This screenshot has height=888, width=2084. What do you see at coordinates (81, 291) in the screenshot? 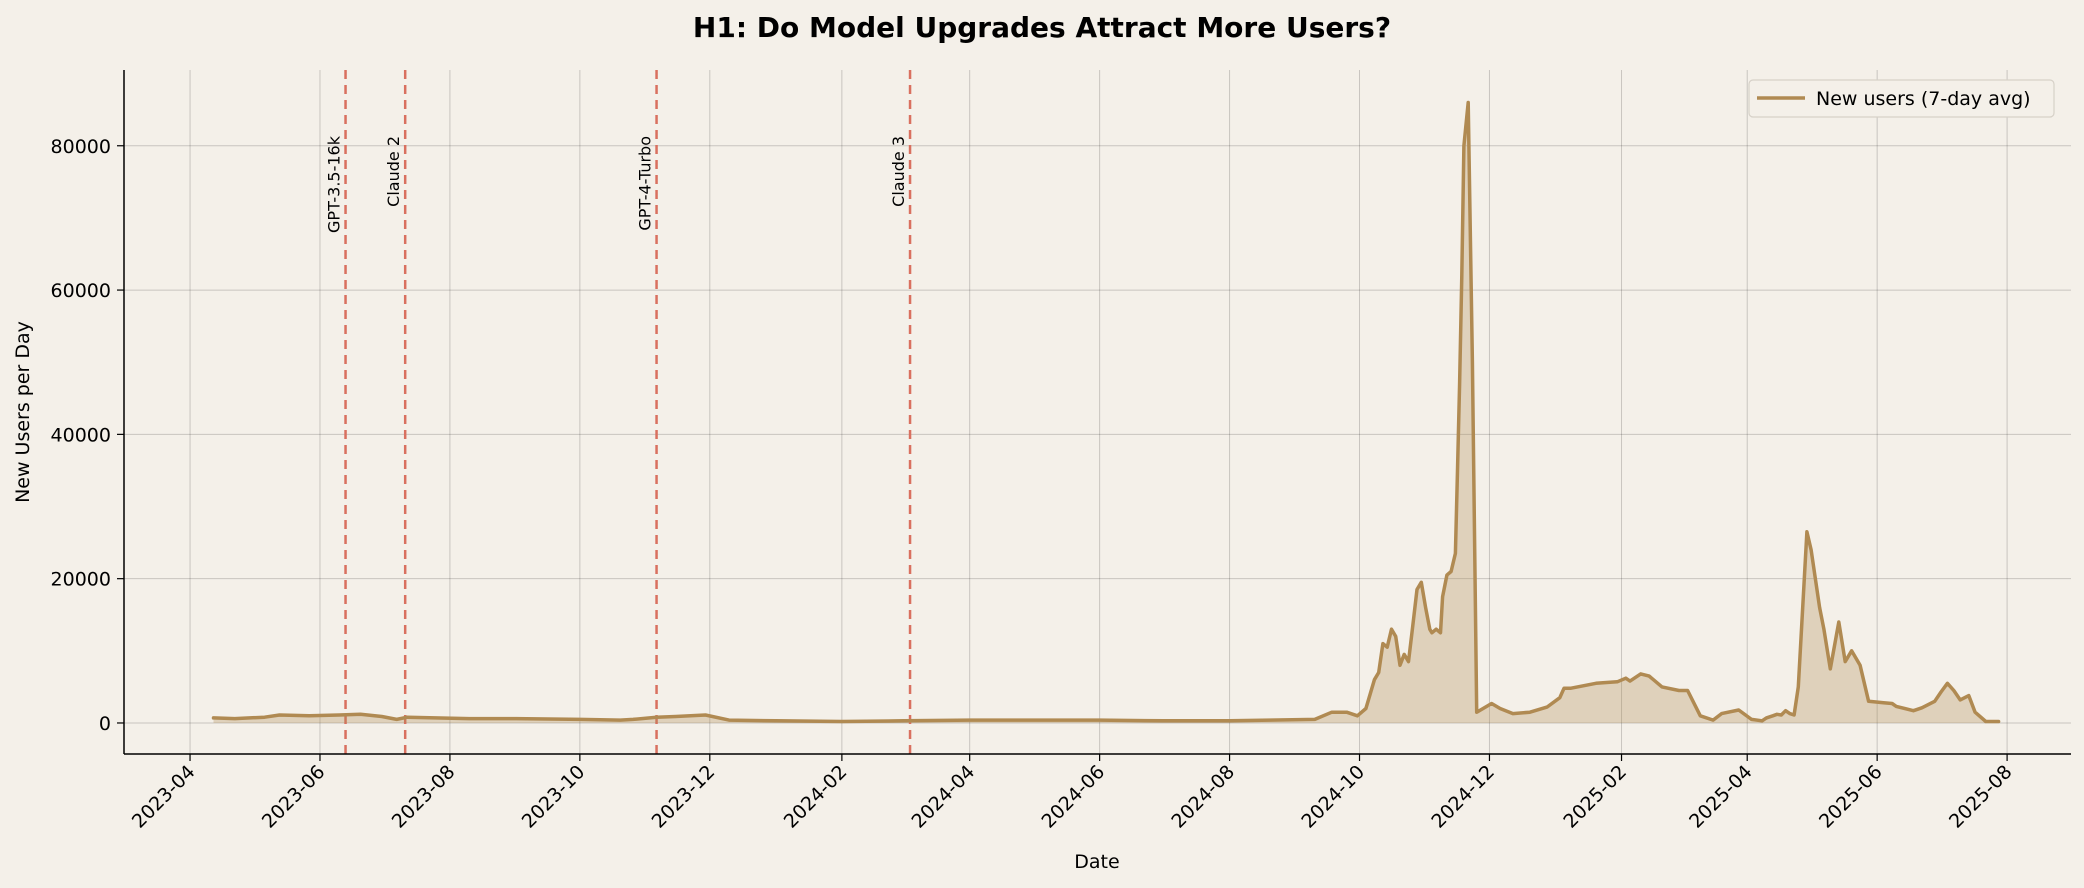
I see `y-tick-label: 60000` at bounding box center [81, 291].